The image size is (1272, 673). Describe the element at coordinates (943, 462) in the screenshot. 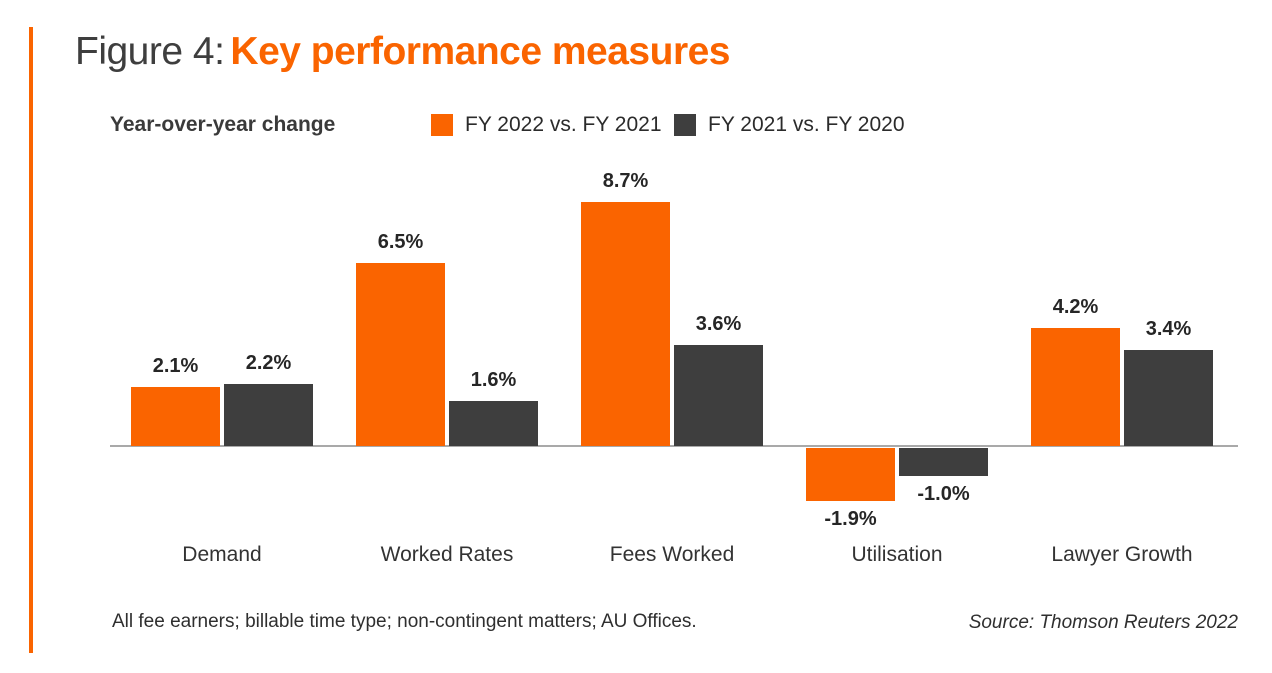

I see `bar-fy-2021-vs-fy-2020-utilisation` at that location.